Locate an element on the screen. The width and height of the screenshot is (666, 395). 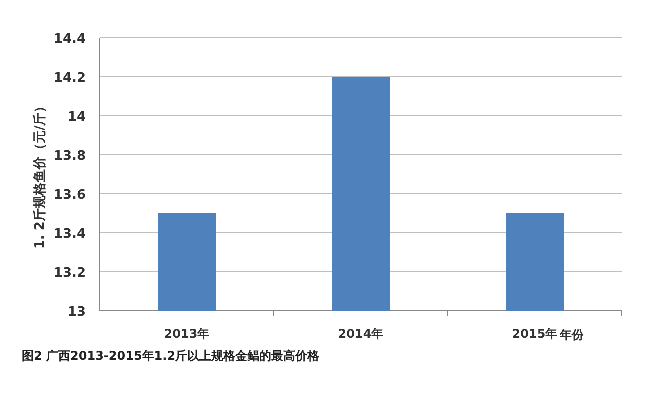
y-axis-title: 1. 2斤规格鱼价（元/斤） is located at coordinates (40, 175).